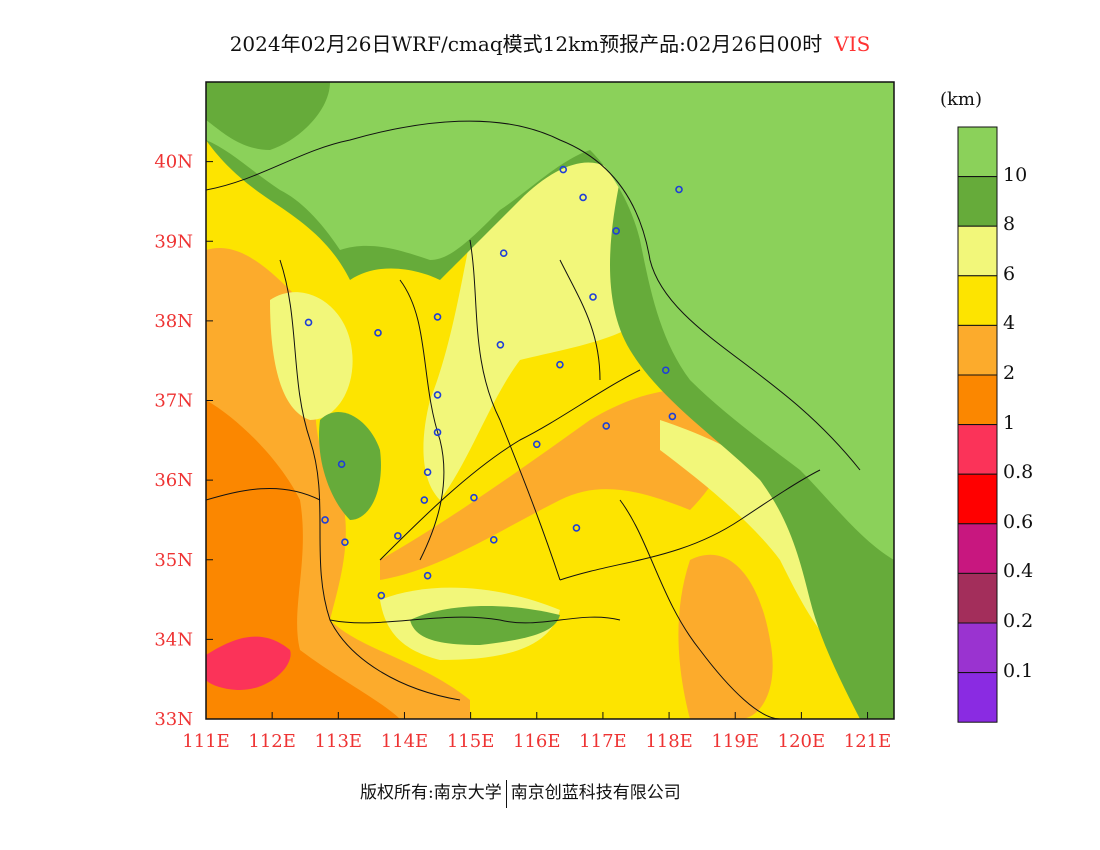  I want to click on latitude-label: 35N, so click(173, 560).